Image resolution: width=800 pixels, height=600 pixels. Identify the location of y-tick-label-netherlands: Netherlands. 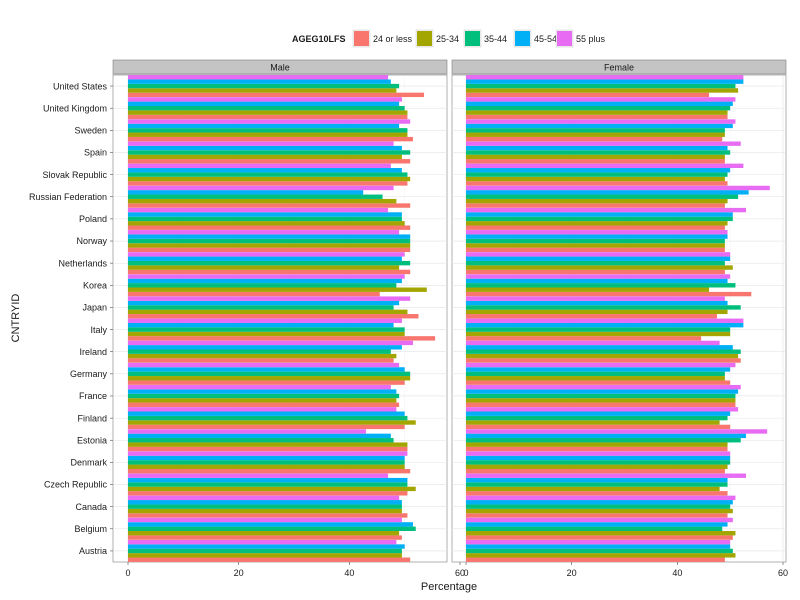
(82, 263).